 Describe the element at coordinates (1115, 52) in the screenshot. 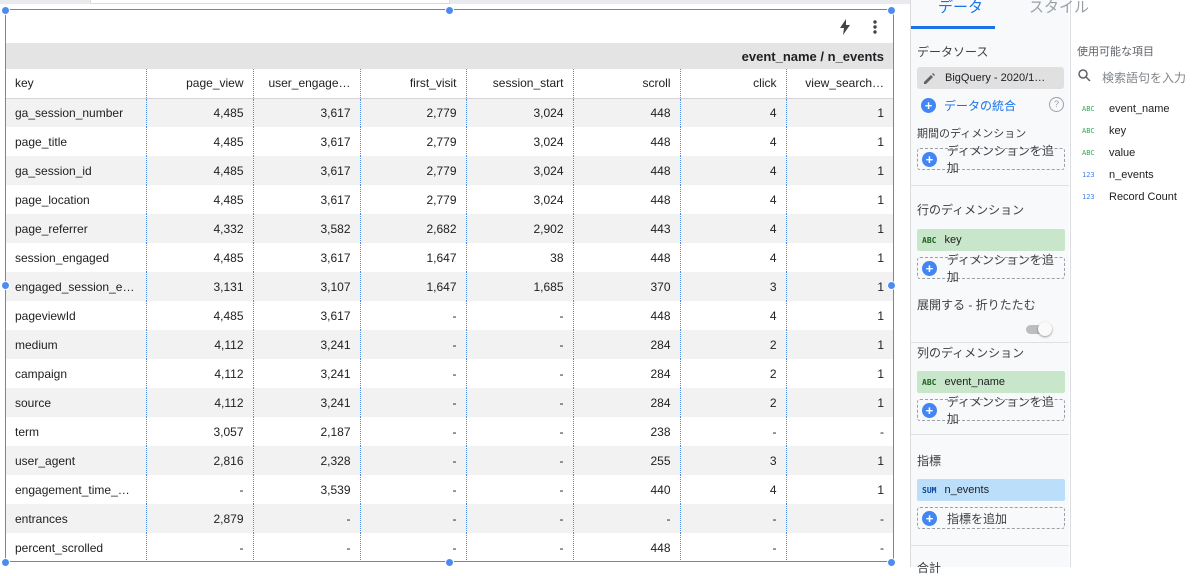

I see `available-fields-title: 使用可能な項目` at that location.